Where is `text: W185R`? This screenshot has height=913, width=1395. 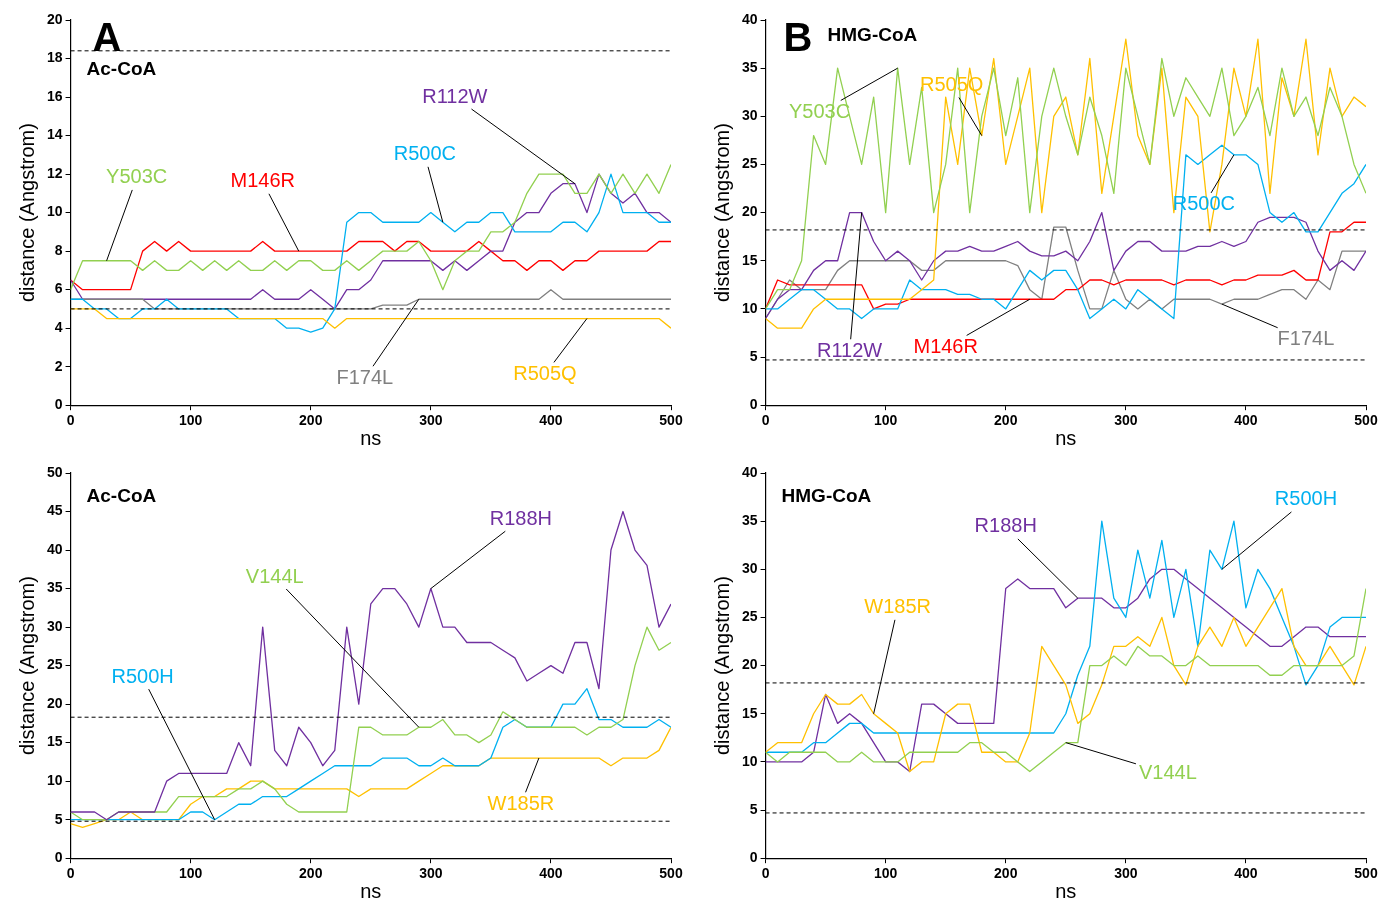
text: W185R is located at coordinates (898, 606).